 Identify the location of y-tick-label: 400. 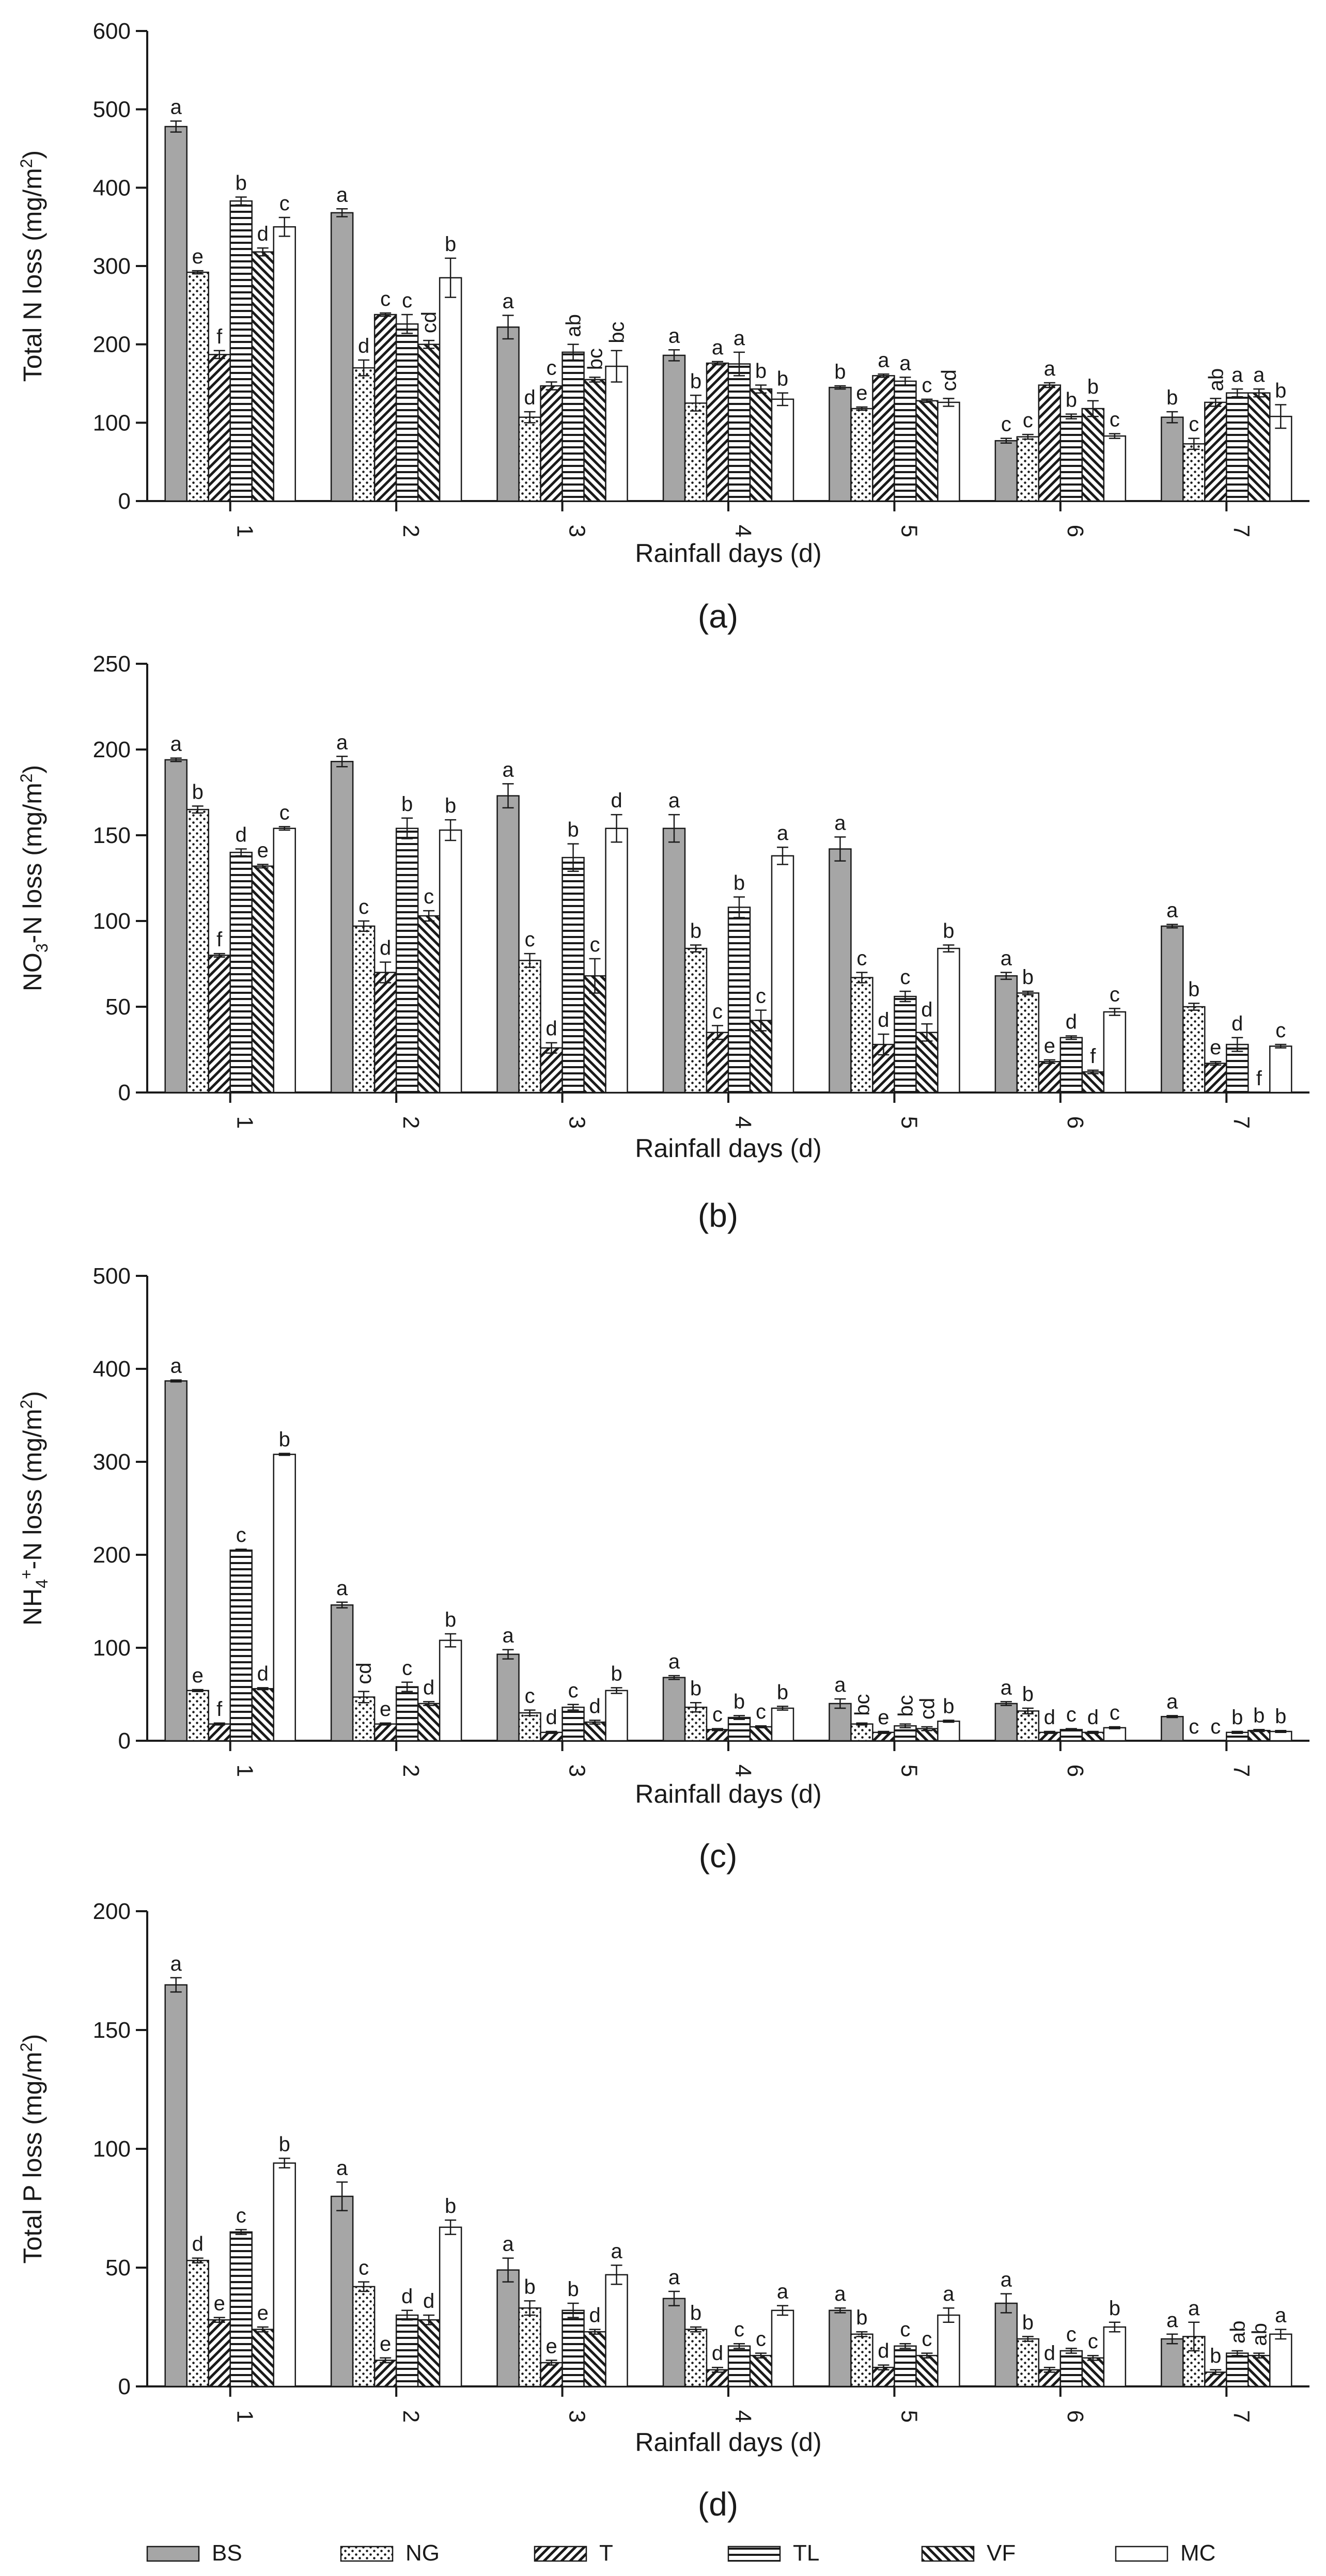
(112, 188).